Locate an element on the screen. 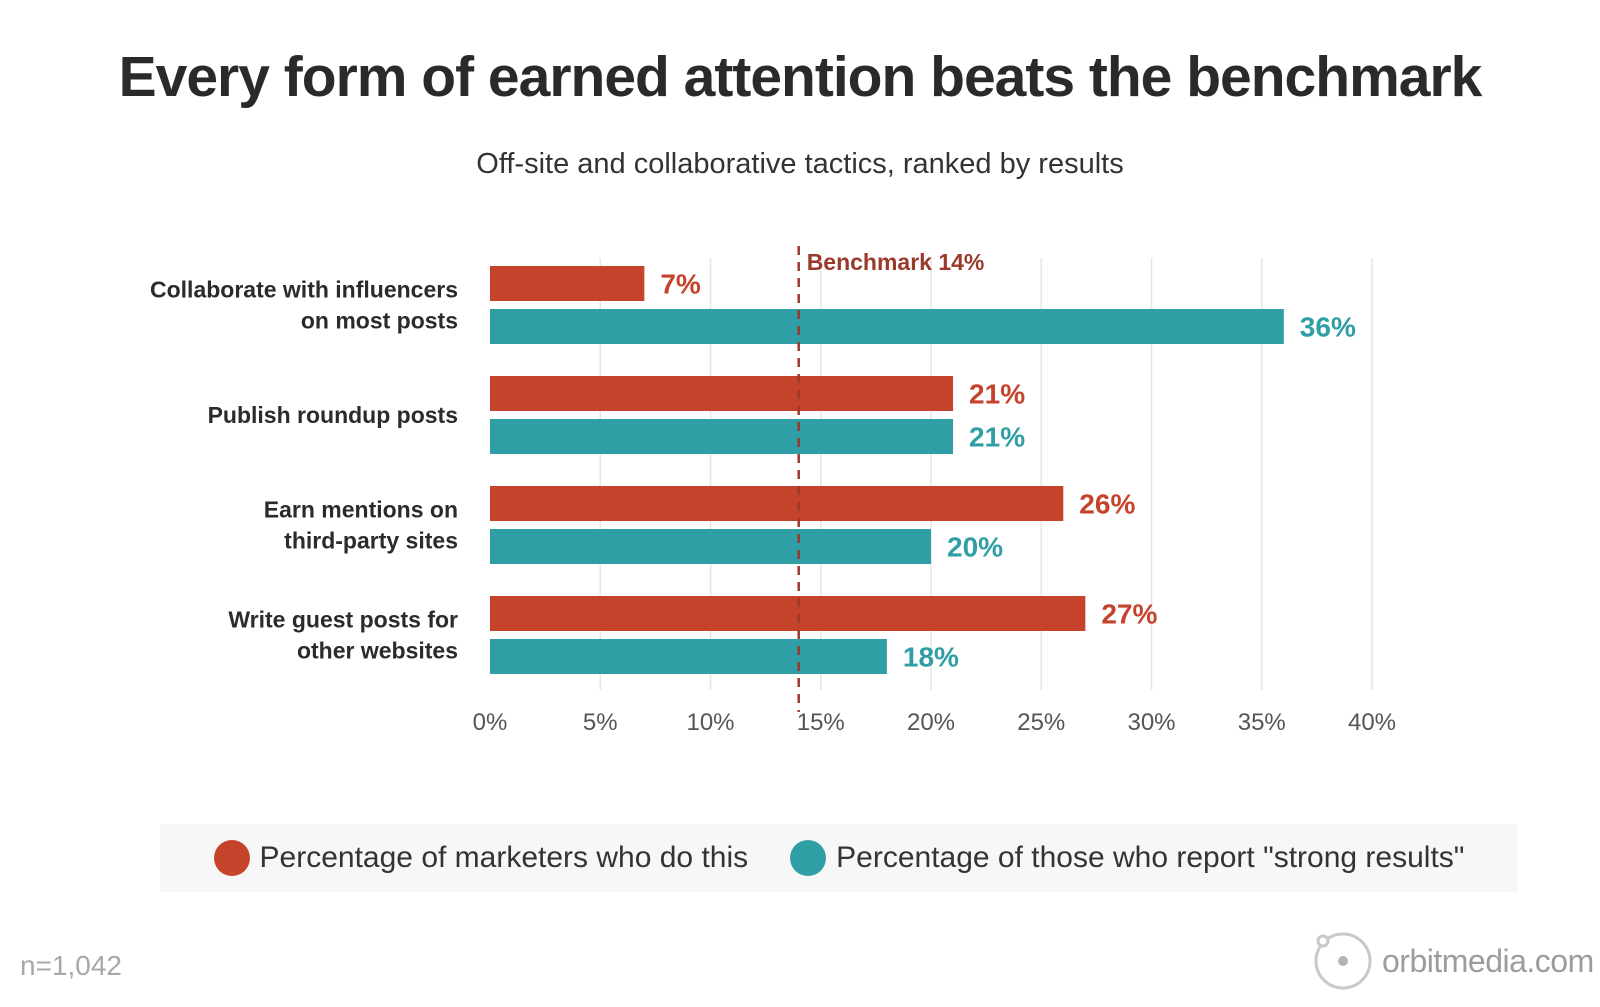 Image resolution: width=1600 pixels, height=1007 pixels. x-tick-label: 15% is located at coordinates (821, 722).